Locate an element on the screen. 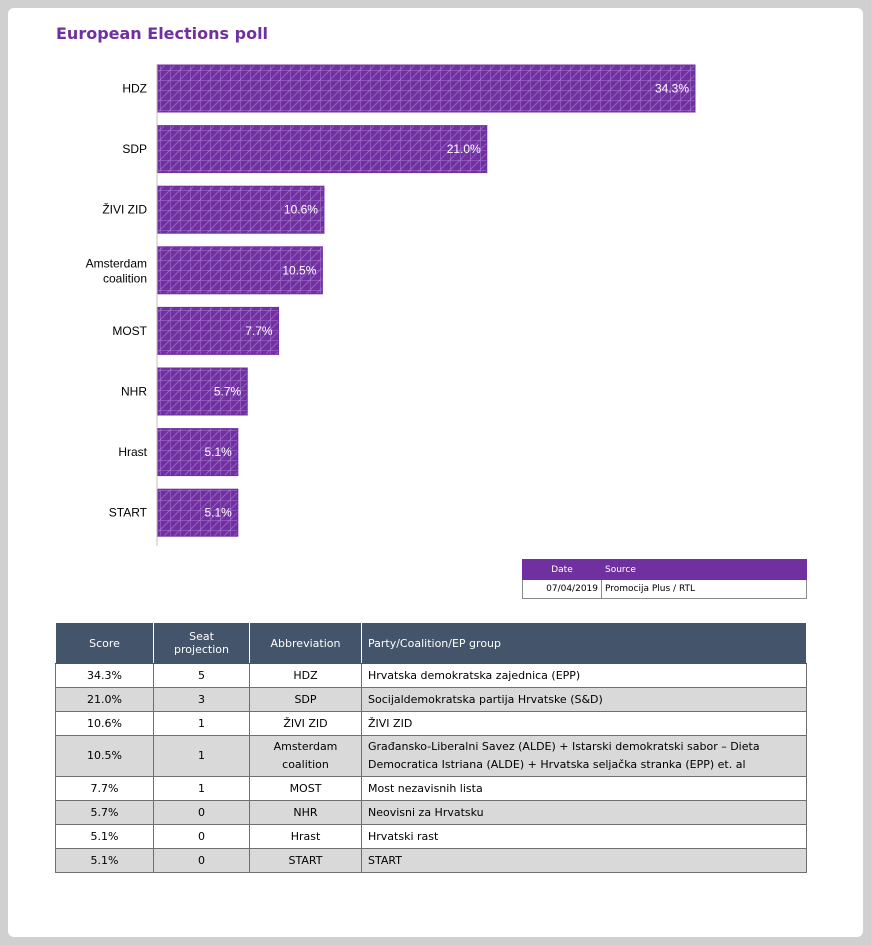 This screenshot has width=871, height=945. party-cell: Hrvatski rast is located at coordinates (584, 836).